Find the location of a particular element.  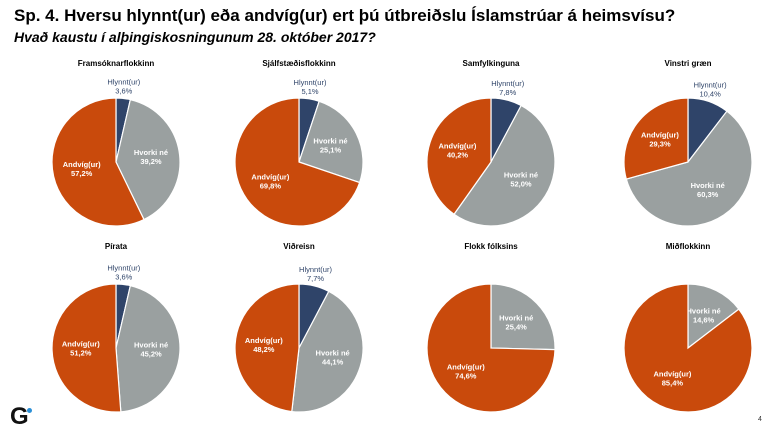

pie-4-andvig-label: Andvíg(ur) 29,3% is located at coordinates (660, 140).